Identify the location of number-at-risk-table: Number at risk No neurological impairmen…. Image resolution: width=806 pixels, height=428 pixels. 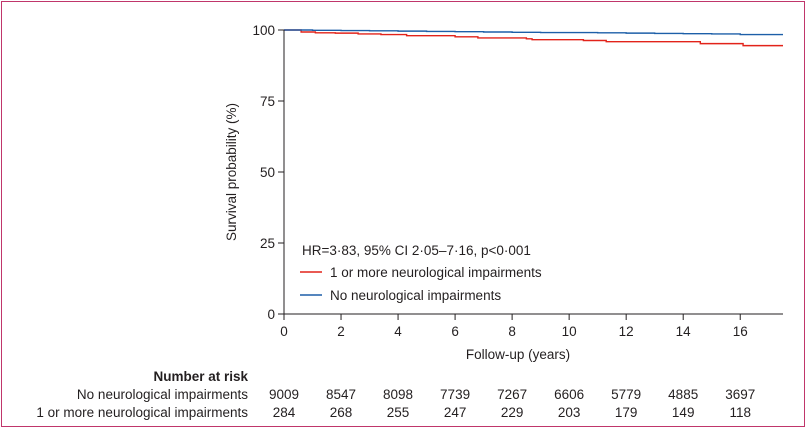
(395, 394).